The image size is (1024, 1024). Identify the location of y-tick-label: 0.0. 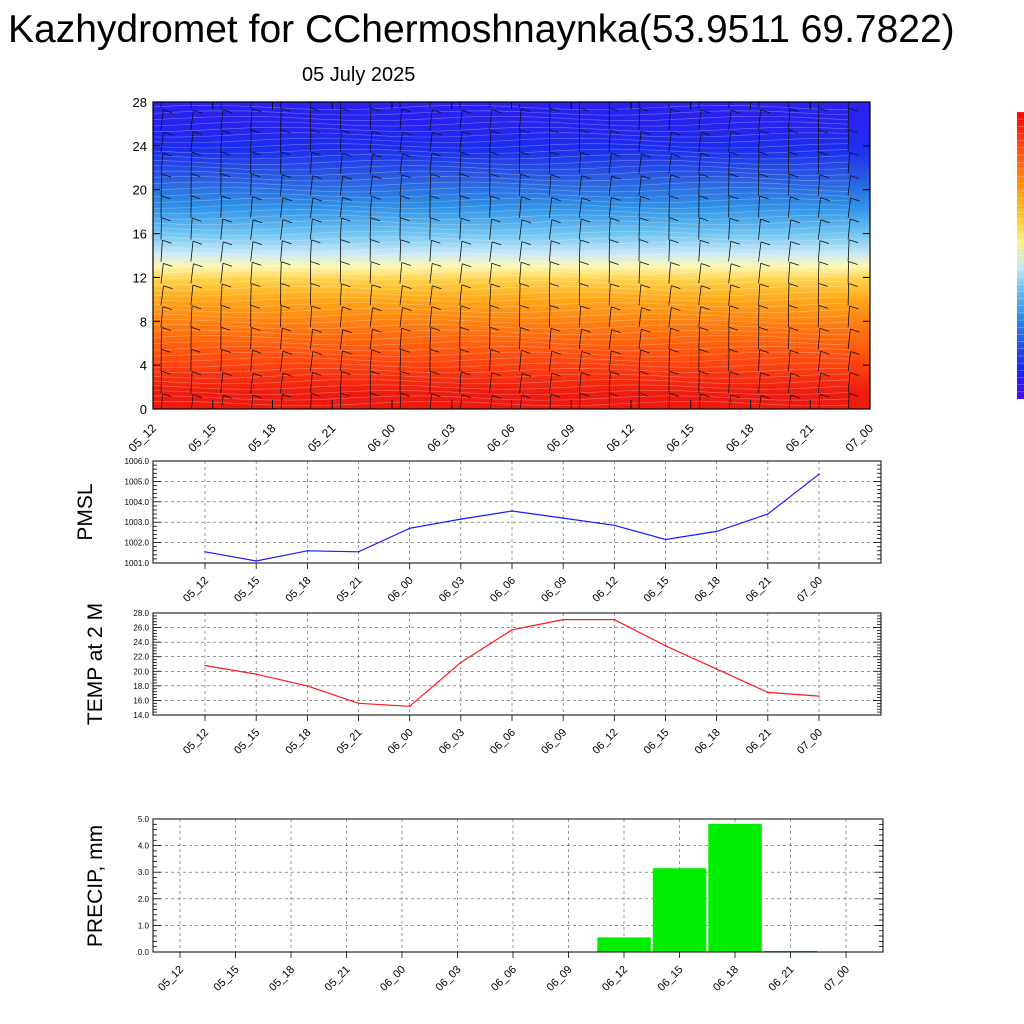
(144, 952).